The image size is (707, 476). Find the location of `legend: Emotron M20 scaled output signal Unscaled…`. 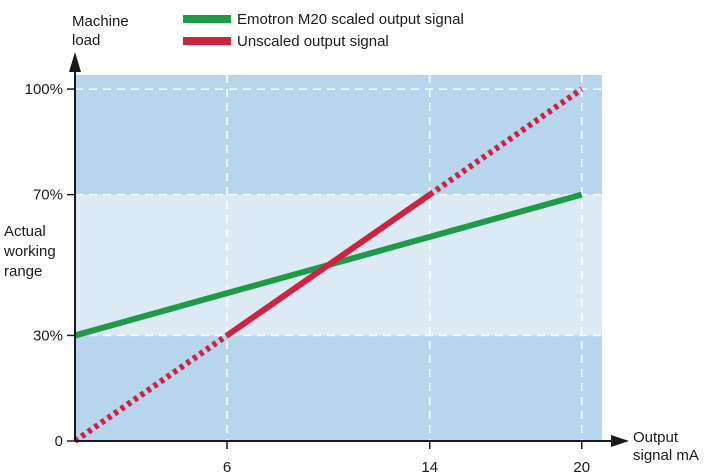

legend: Emotron M20 scaled output signal Unscaled… is located at coordinates (323, 30).